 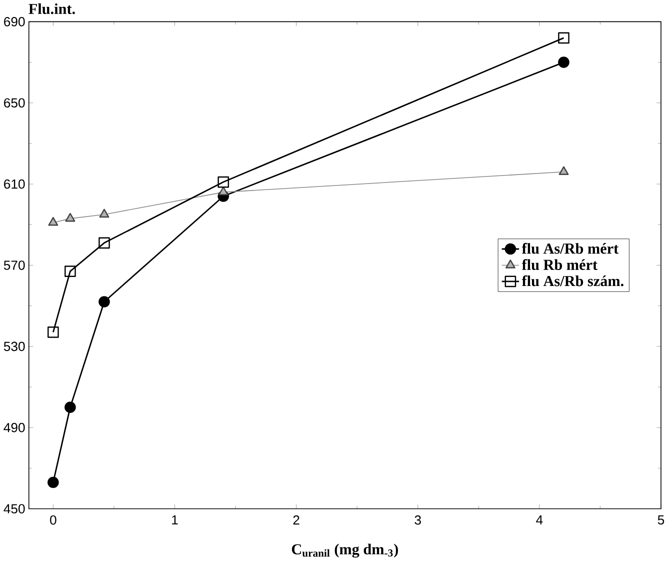 I want to click on x-axis-title: C$_{uranil}$ (mg dm$_{-3}$), so click(x=345, y=551).